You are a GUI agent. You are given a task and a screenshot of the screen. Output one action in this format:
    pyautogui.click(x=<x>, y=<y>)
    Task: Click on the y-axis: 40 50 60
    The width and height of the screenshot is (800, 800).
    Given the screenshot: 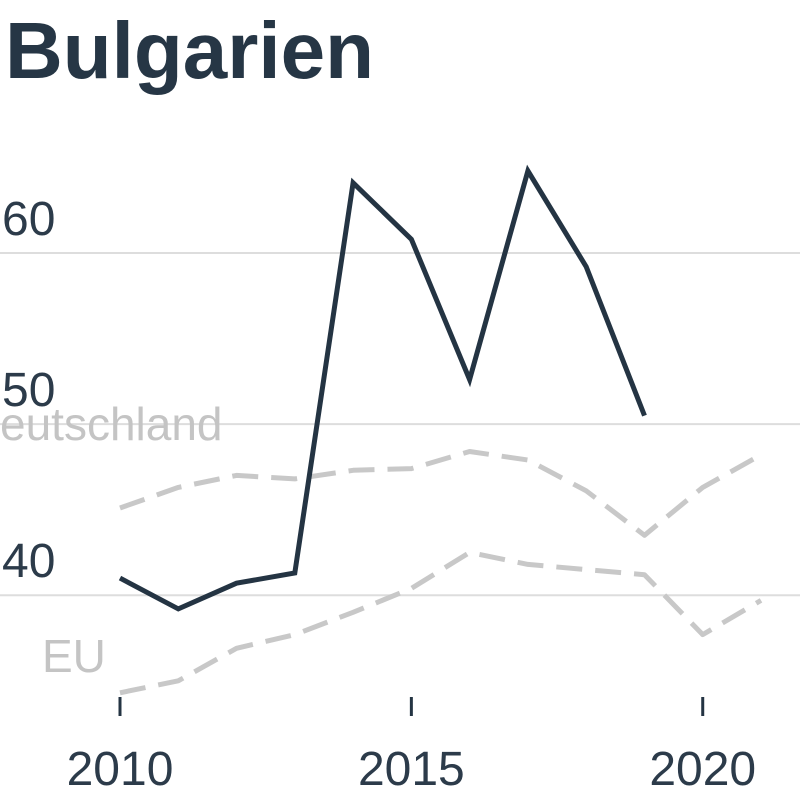 What is the action you would take?
    pyautogui.click(x=28, y=390)
    